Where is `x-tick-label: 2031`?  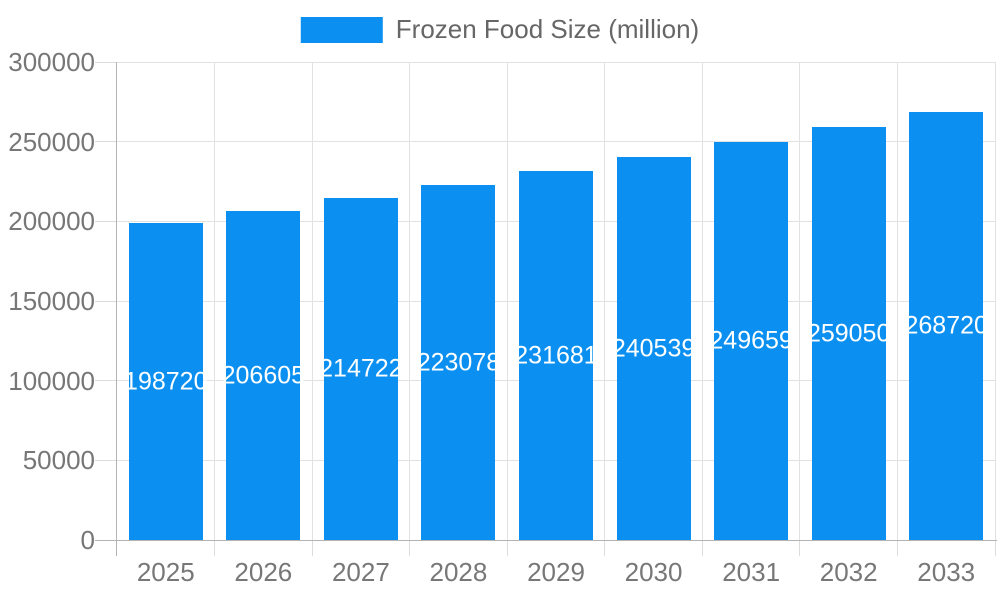 x-tick-label: 2031 is located at coordinates (751, 572).